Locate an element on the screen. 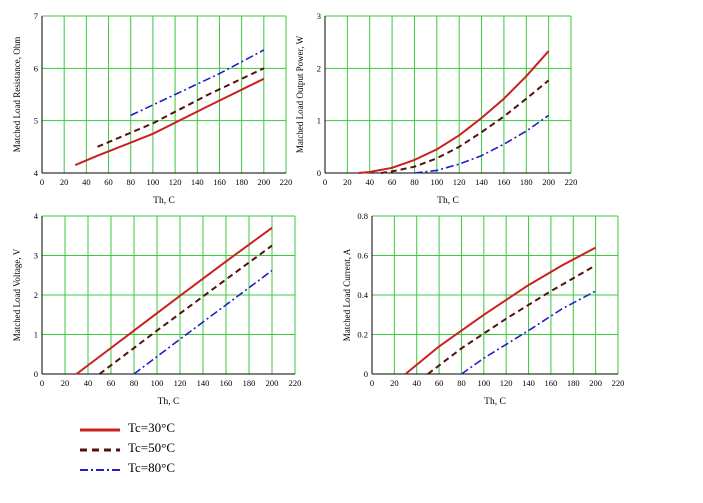 The width and height of the screenshot is (703, 503). y-tick-label-voltage-3: 3 is located at coordinates (36, 256).